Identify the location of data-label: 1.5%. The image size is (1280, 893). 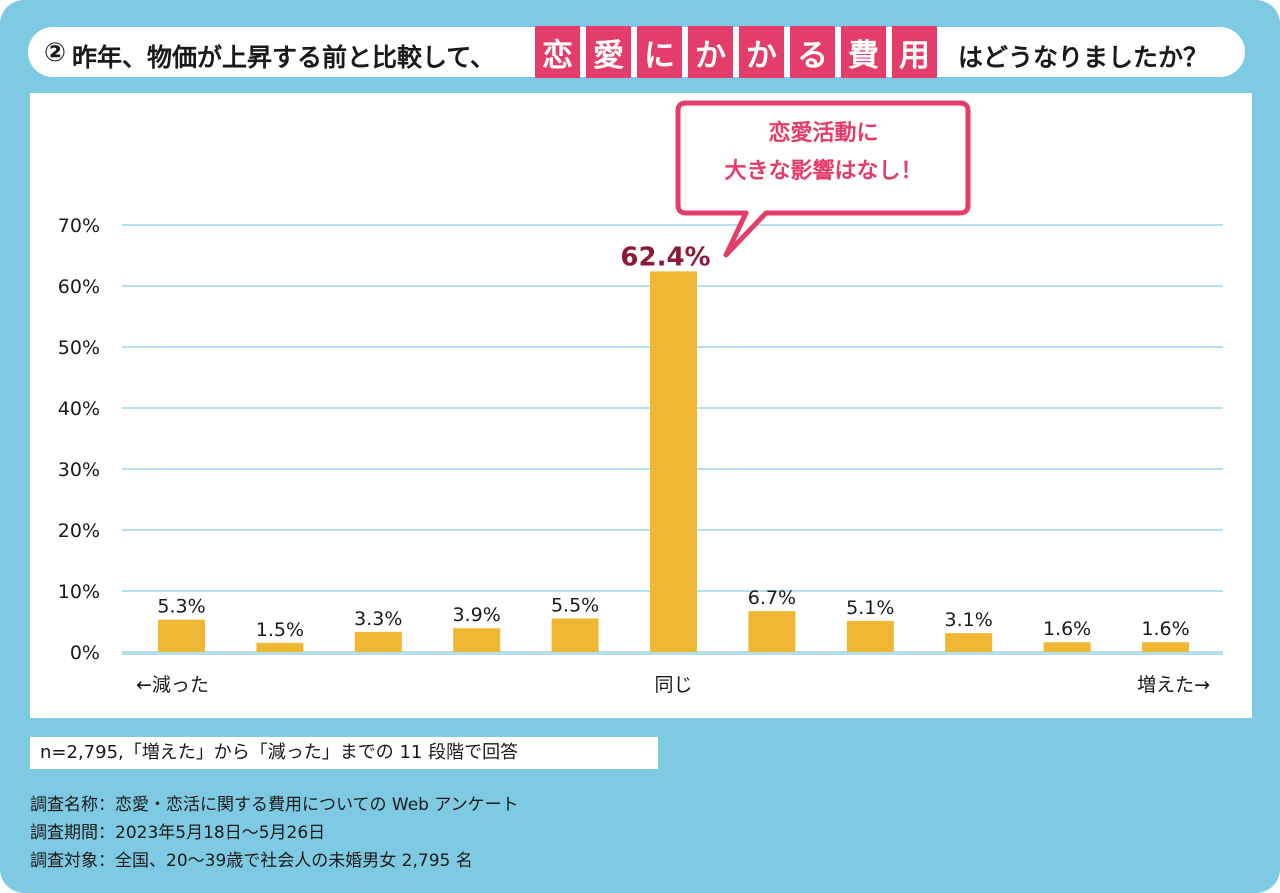
(280, 630).